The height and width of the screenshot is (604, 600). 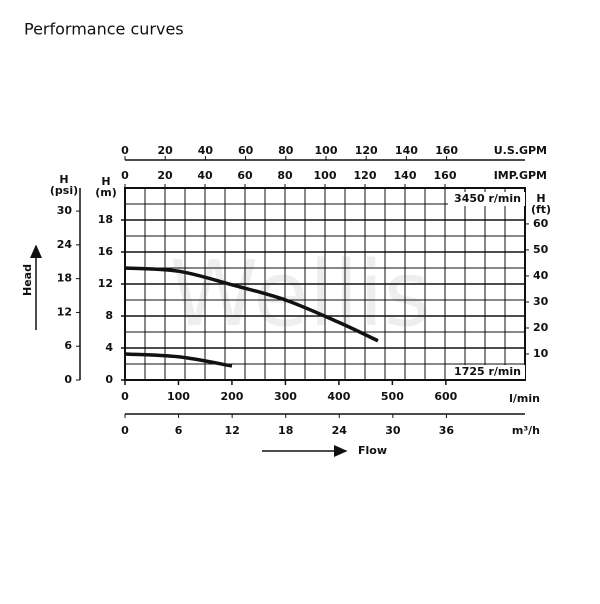 What do you see at coordinates (106, 251) in the screenshot?
I see `y-tick-label: 16` at bounding box center [106, 251].